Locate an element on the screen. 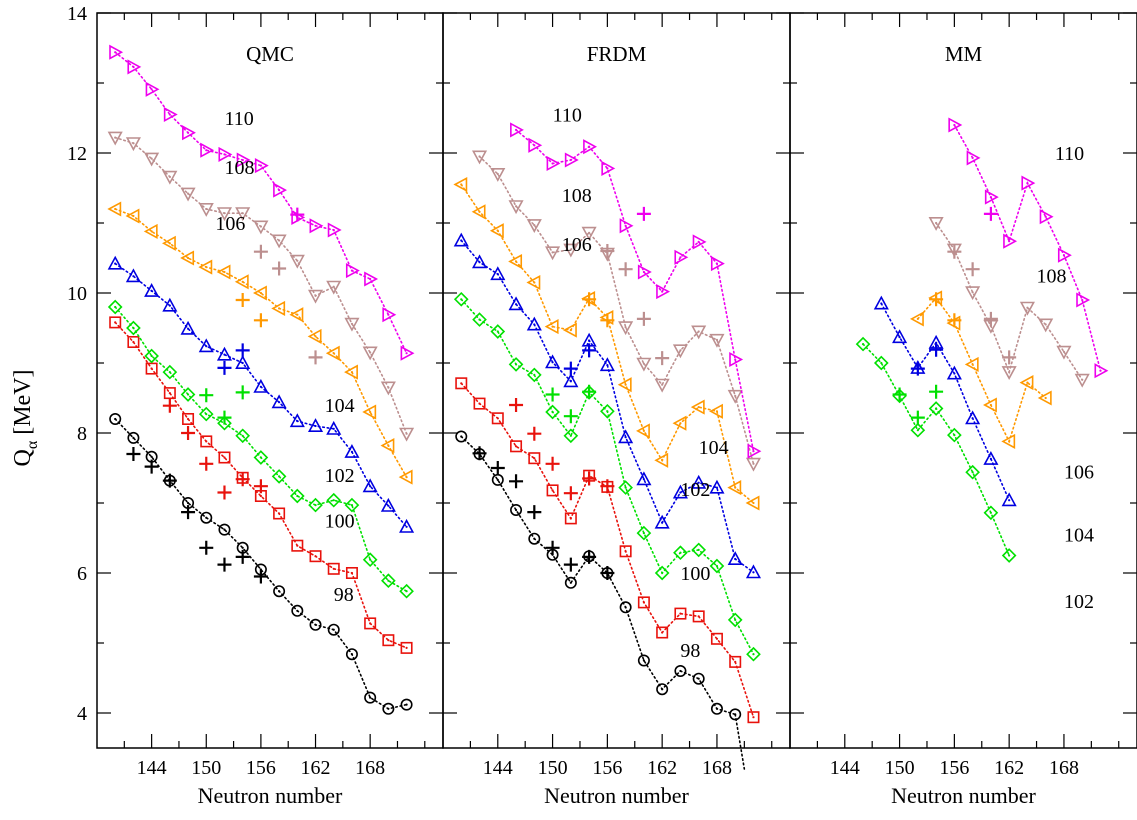  series-z104 is located at coordinates (607, 405).